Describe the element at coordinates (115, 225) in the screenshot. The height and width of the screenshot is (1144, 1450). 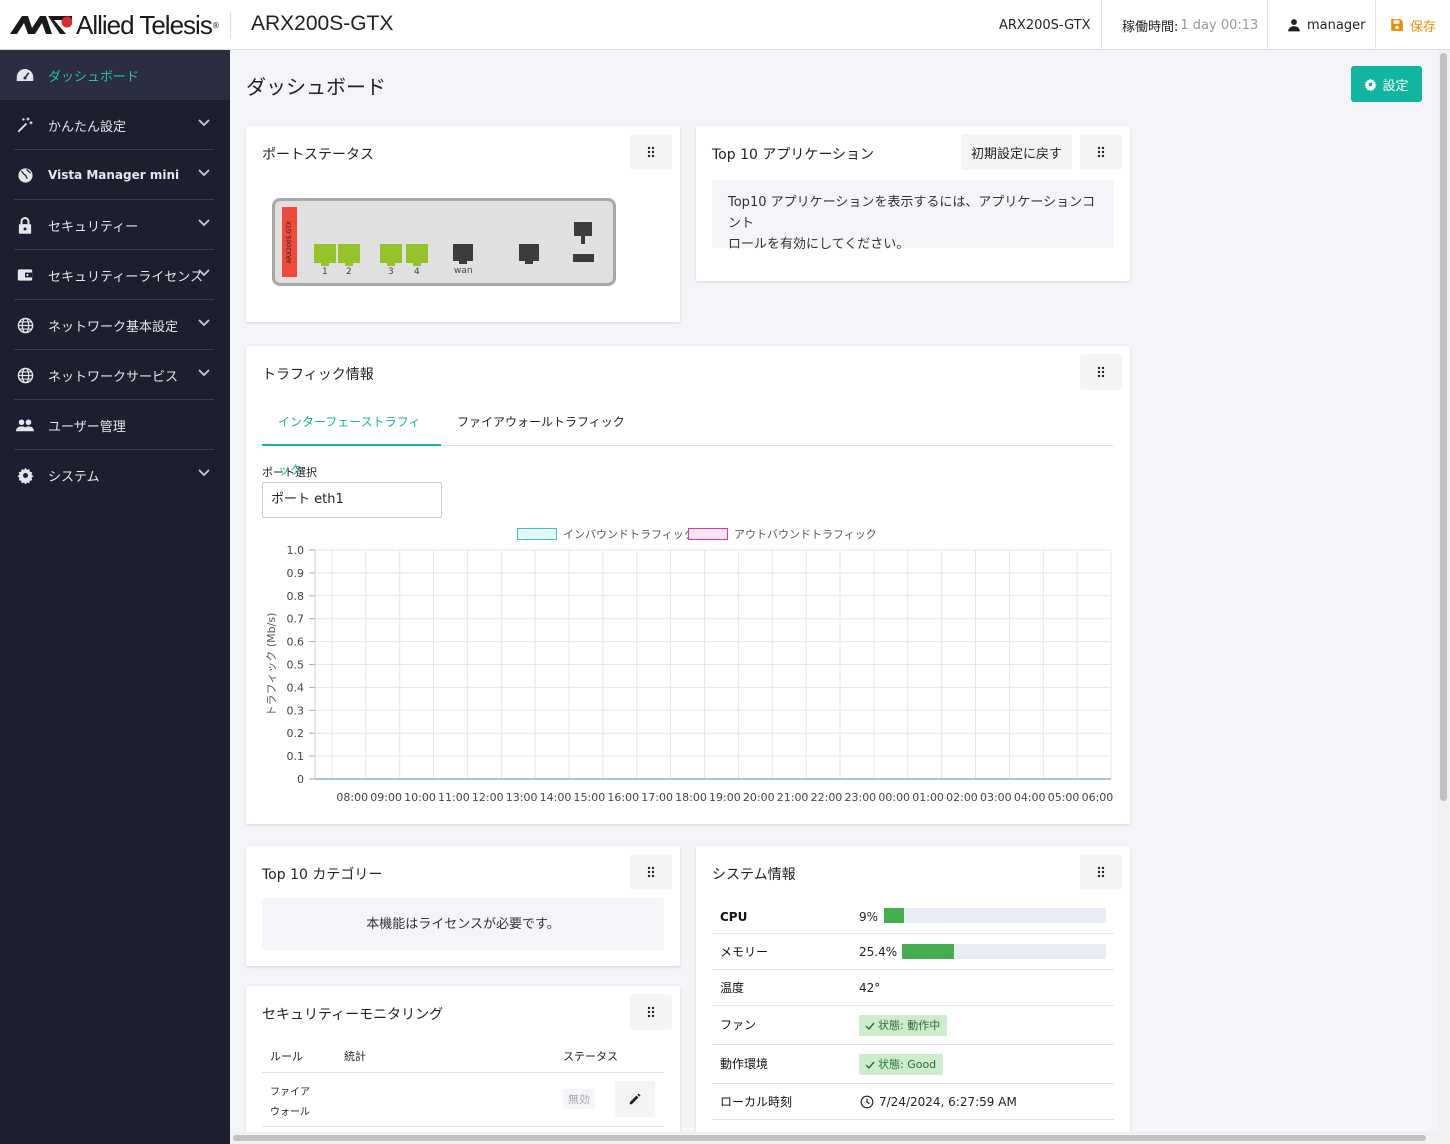
I see `sidebar-item-security: セキュリティー` at that location.